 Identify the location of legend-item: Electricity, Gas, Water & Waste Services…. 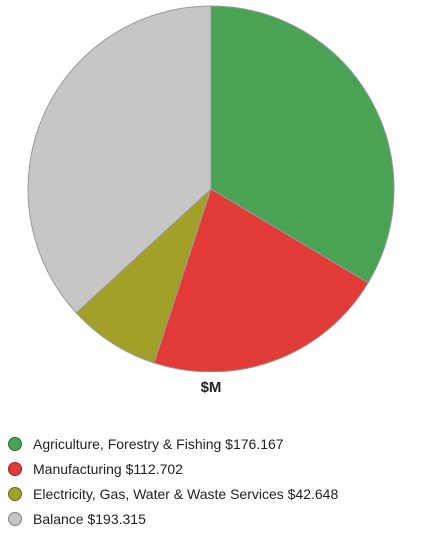
(173, 493).